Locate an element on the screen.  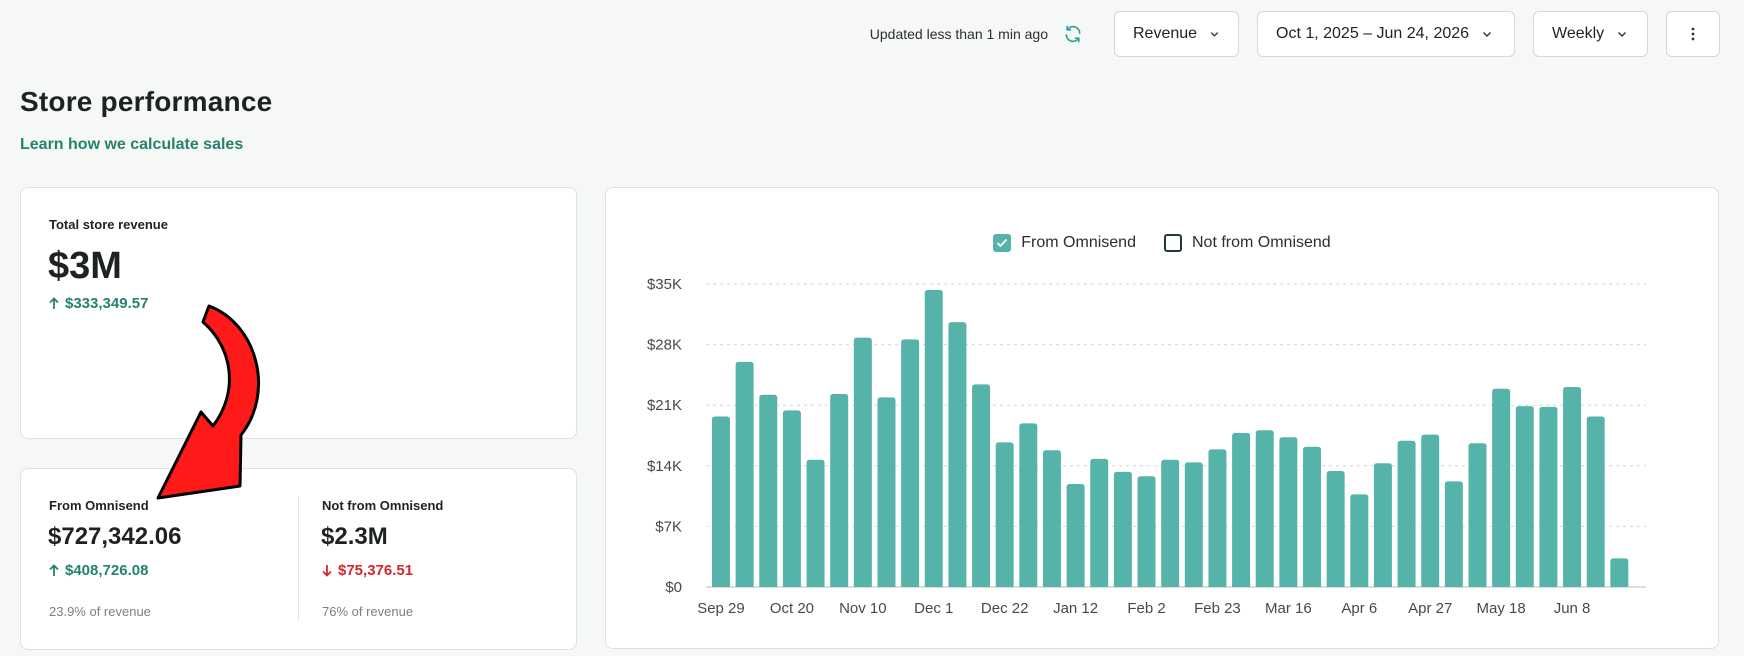
x-tick-label: Apr 27 is located at coordinates (1430, 608).